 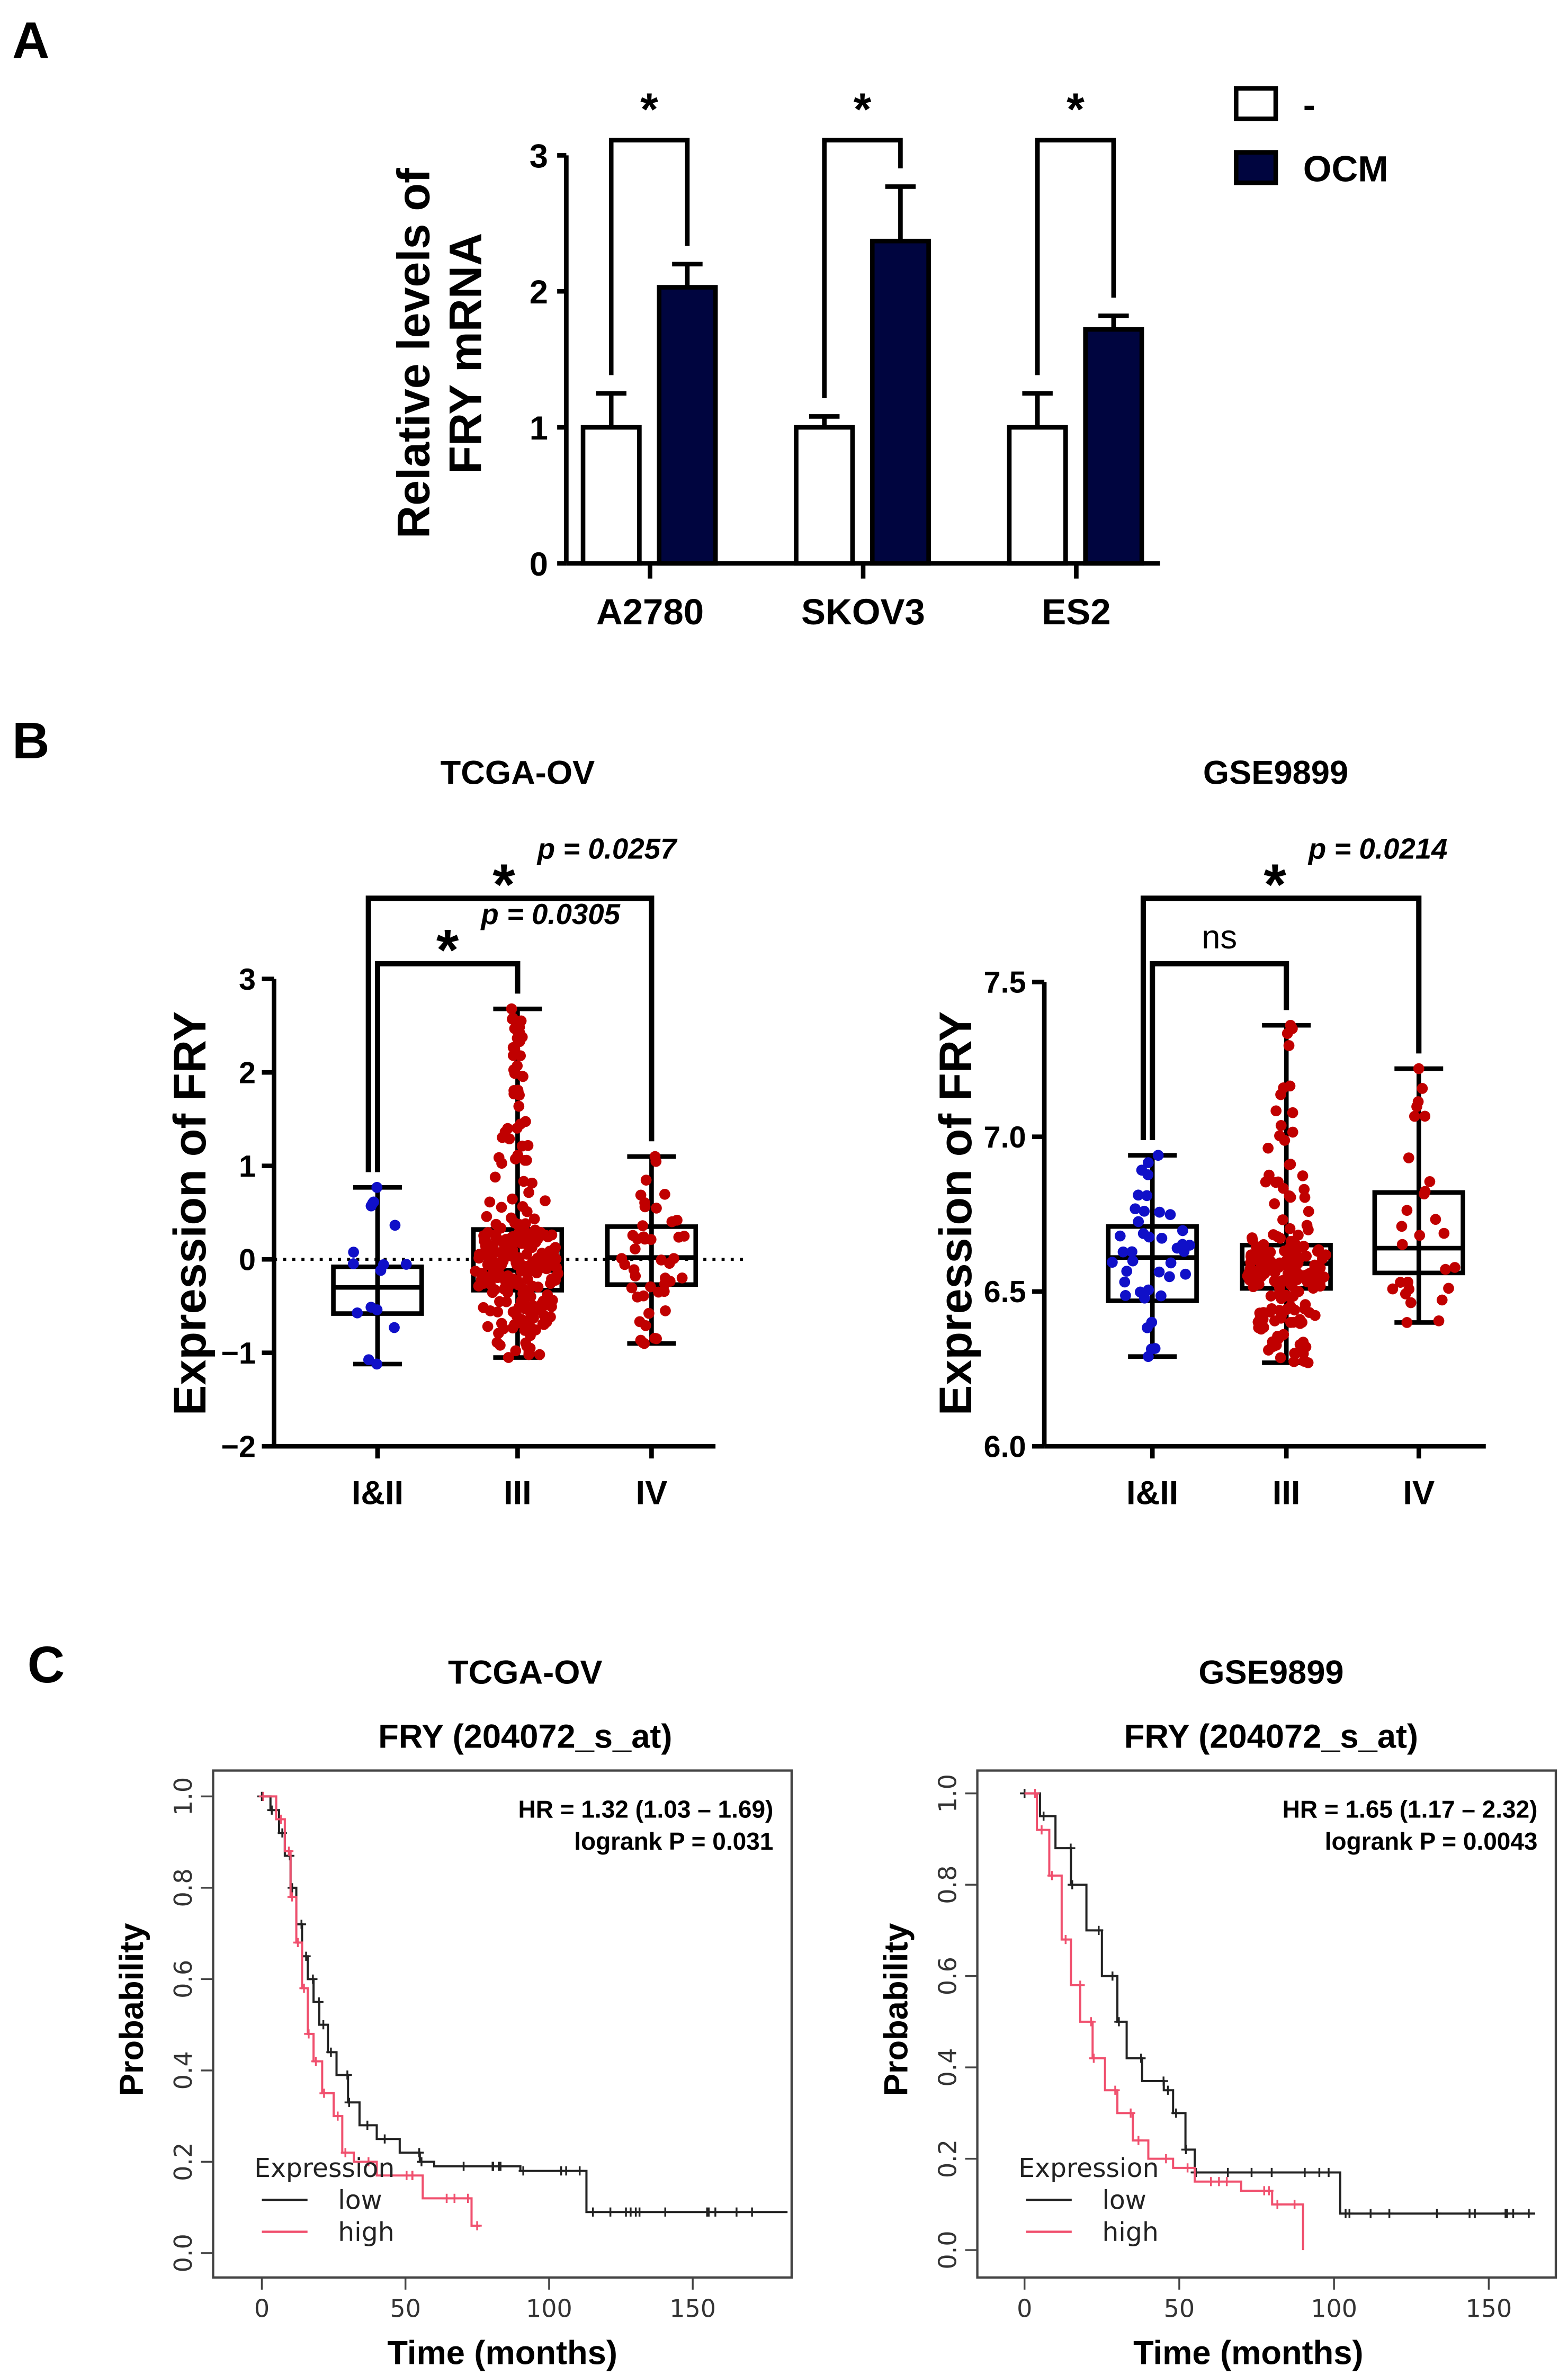 I want to click on y-tick-label: 3, so click(x=247, y=980).